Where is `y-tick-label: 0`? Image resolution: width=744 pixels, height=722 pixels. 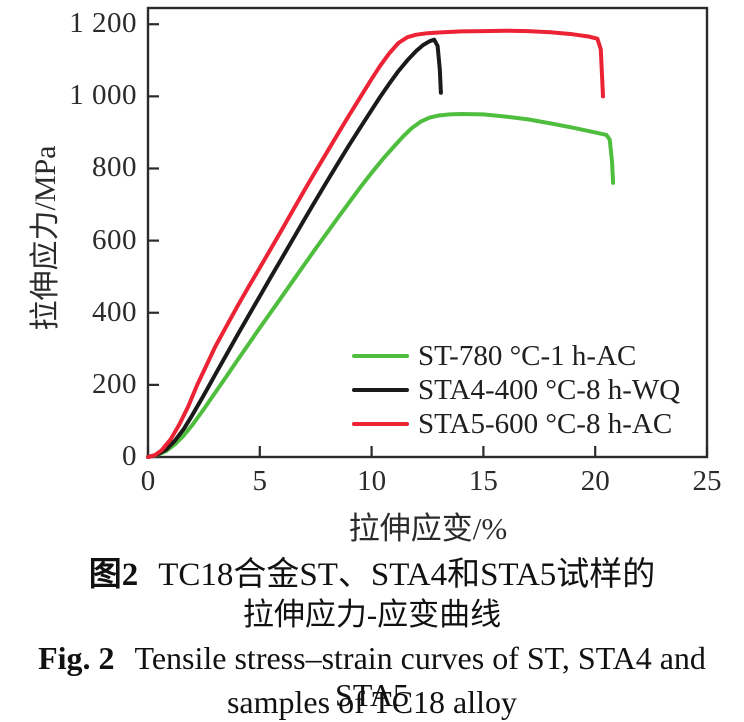
y-tick-label: 0 is located at coordinates (129, 455).